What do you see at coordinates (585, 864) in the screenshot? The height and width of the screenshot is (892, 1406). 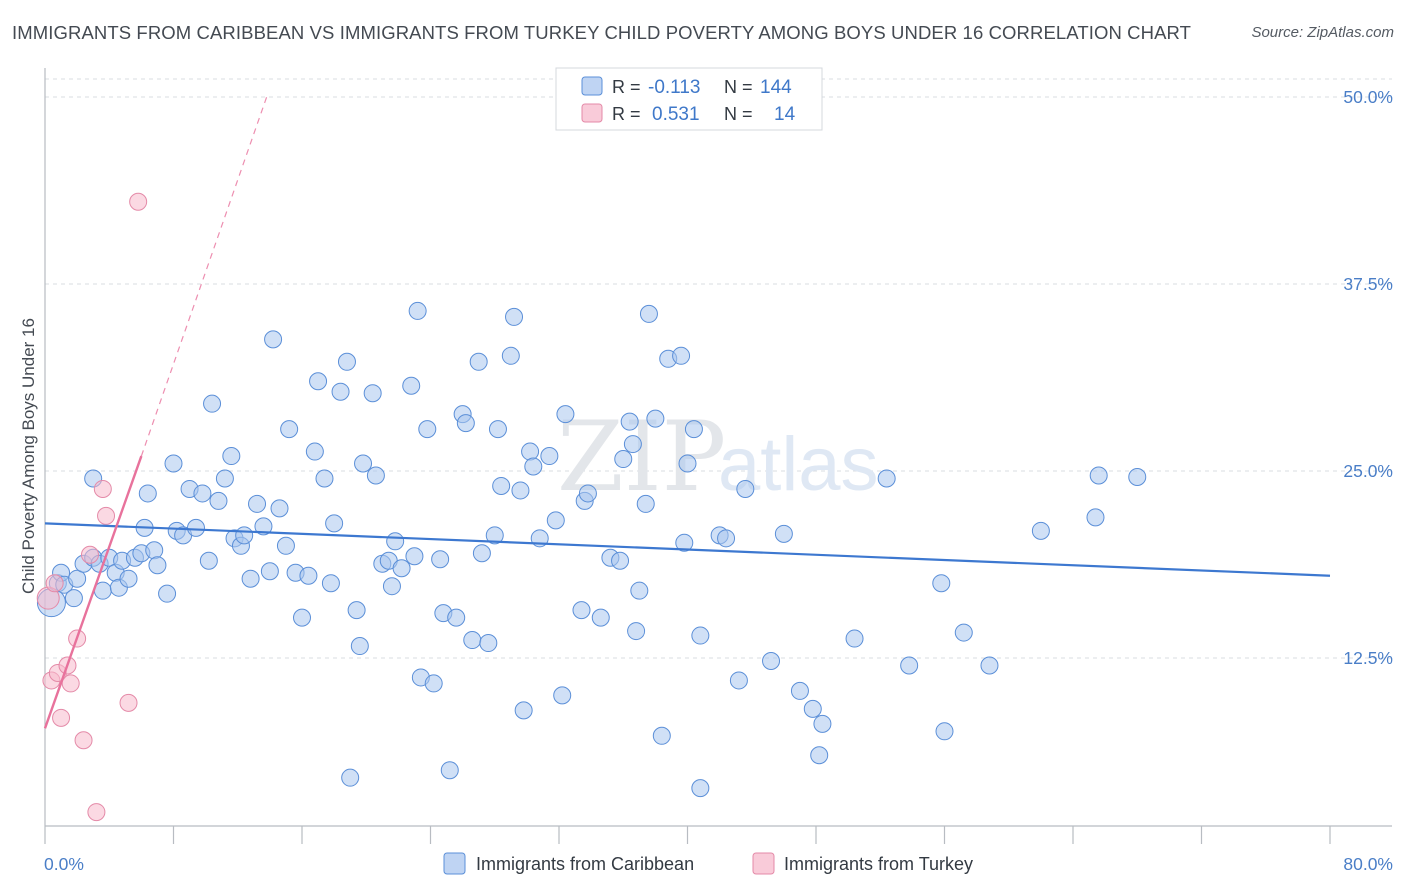 I see `legend-bottom-label-caribbean: Immigrants from Caribbean` at bounding box center [585, 864].